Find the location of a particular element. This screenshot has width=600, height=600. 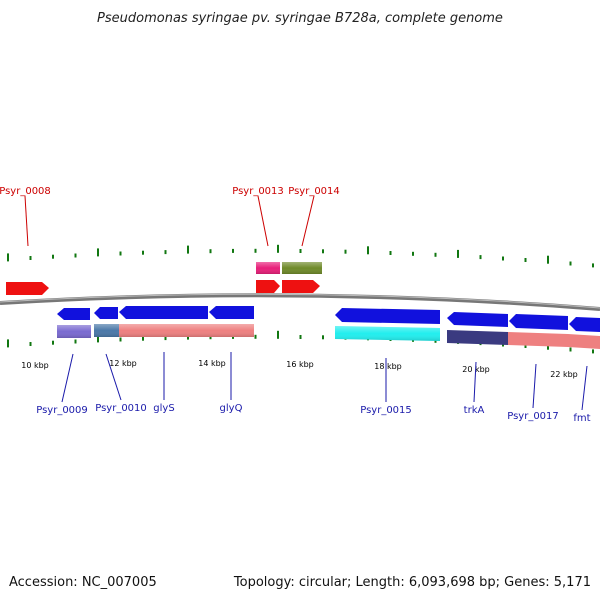

gene-arrow-glyq is located at coordinates (231, 312).